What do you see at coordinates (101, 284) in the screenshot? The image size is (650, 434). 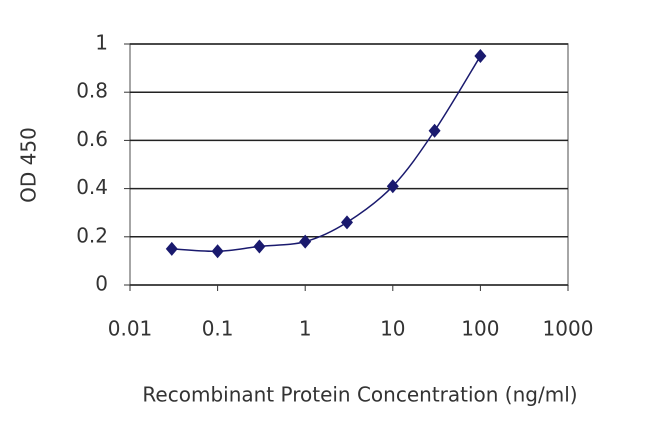 I see `y-tick-label: 0` at bounding box center [101, 284].